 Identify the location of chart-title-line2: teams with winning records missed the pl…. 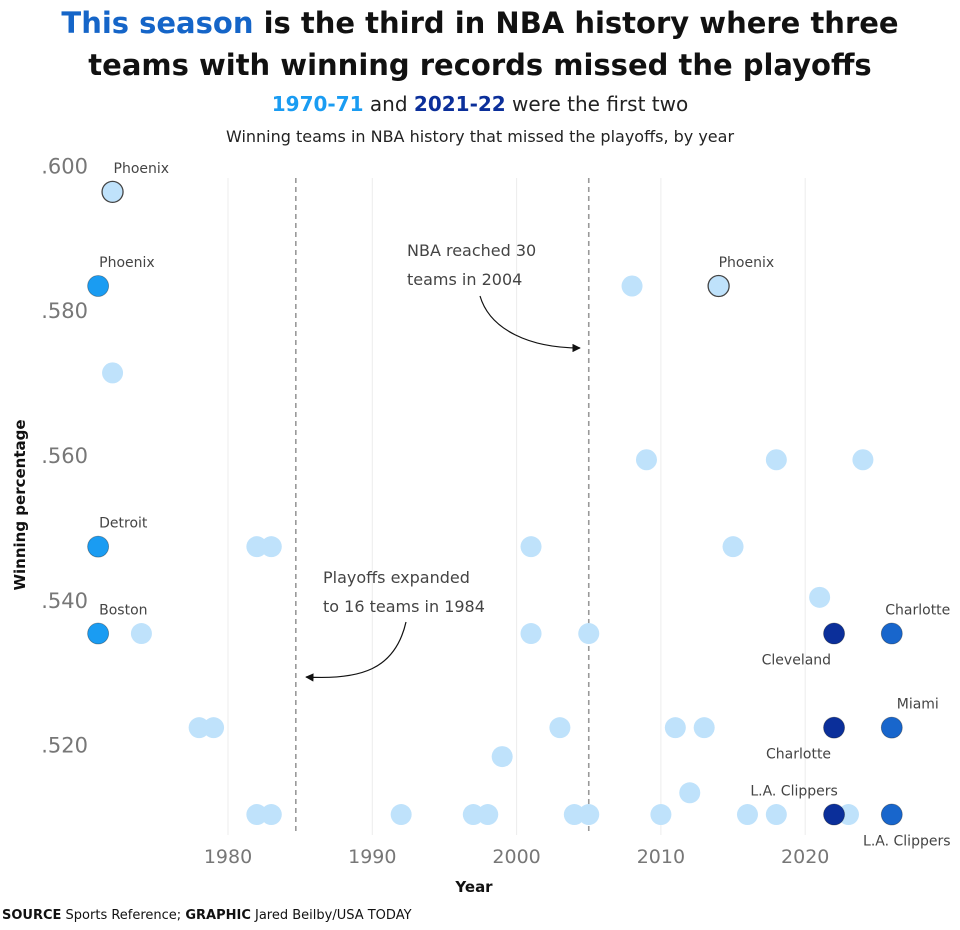
(480, 65).